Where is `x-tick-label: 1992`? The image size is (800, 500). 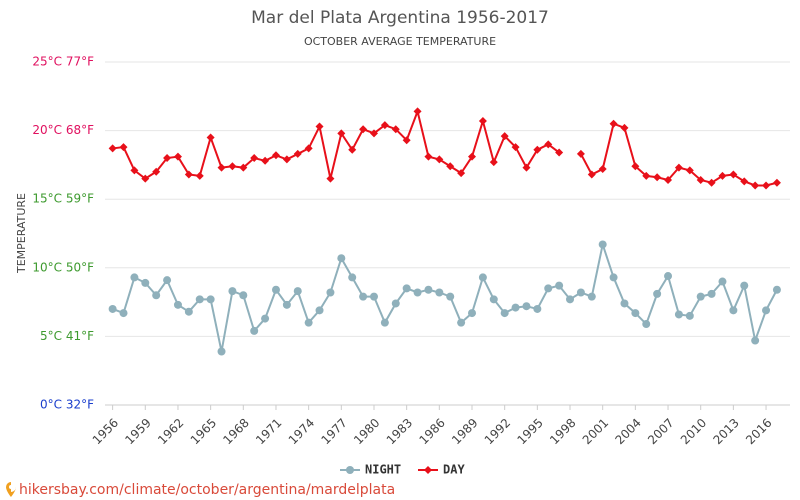
x-tick-label: 1992 is located at coordinates (497, 431).